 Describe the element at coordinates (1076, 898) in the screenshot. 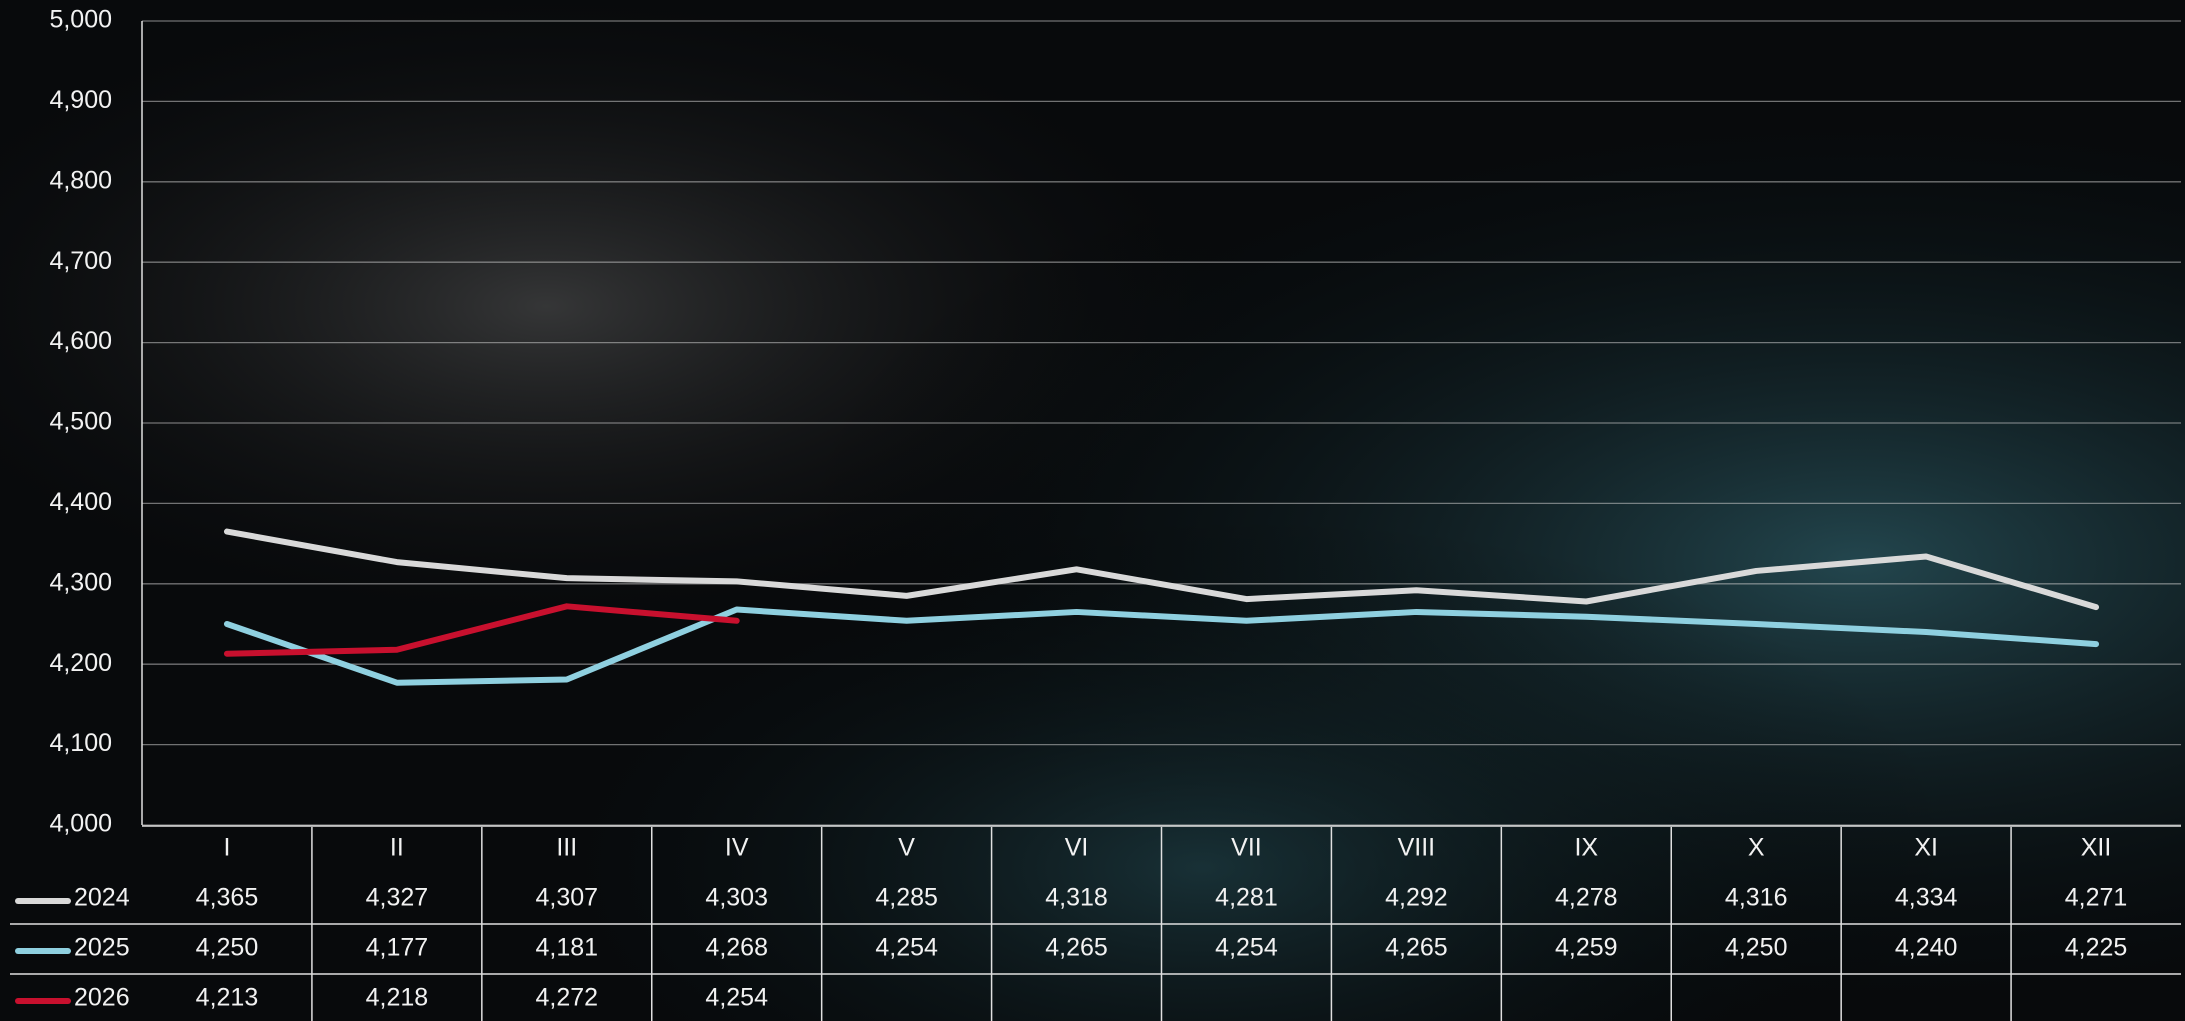

I see `table-value: 4,318` at that location.